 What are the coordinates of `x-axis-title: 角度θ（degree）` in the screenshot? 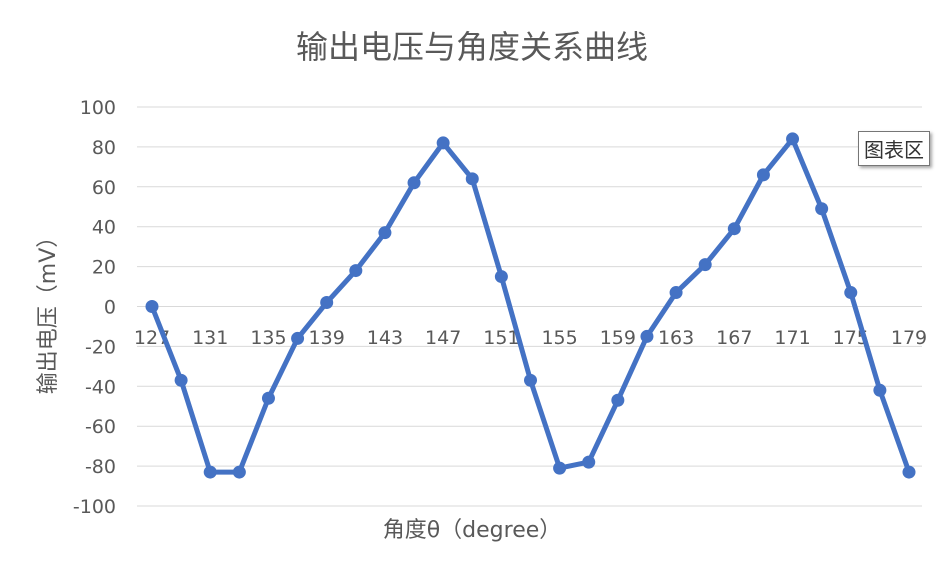 It's located at (472, 530).